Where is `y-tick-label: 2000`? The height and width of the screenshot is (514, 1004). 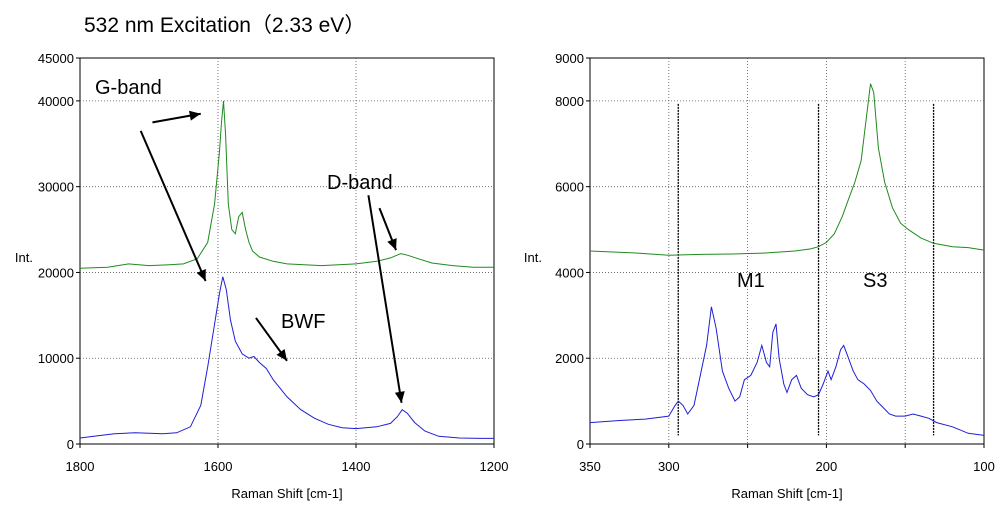 y-tick-label: 2000 is located at coordinates (569, 358).